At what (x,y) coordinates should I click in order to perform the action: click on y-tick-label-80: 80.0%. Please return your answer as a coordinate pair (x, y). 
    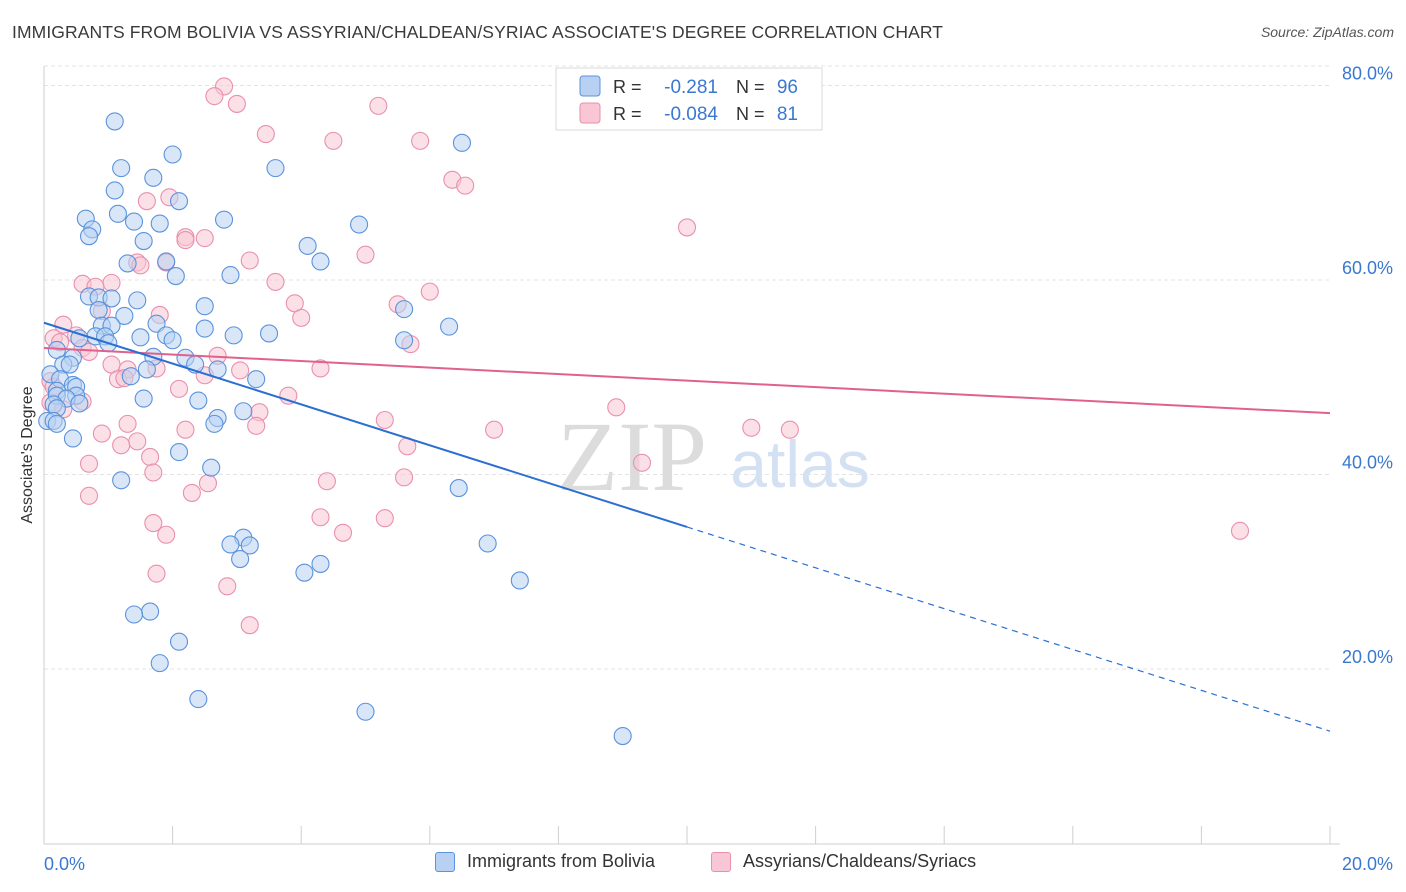
    Looking at the image, I should click on (1367, 73).